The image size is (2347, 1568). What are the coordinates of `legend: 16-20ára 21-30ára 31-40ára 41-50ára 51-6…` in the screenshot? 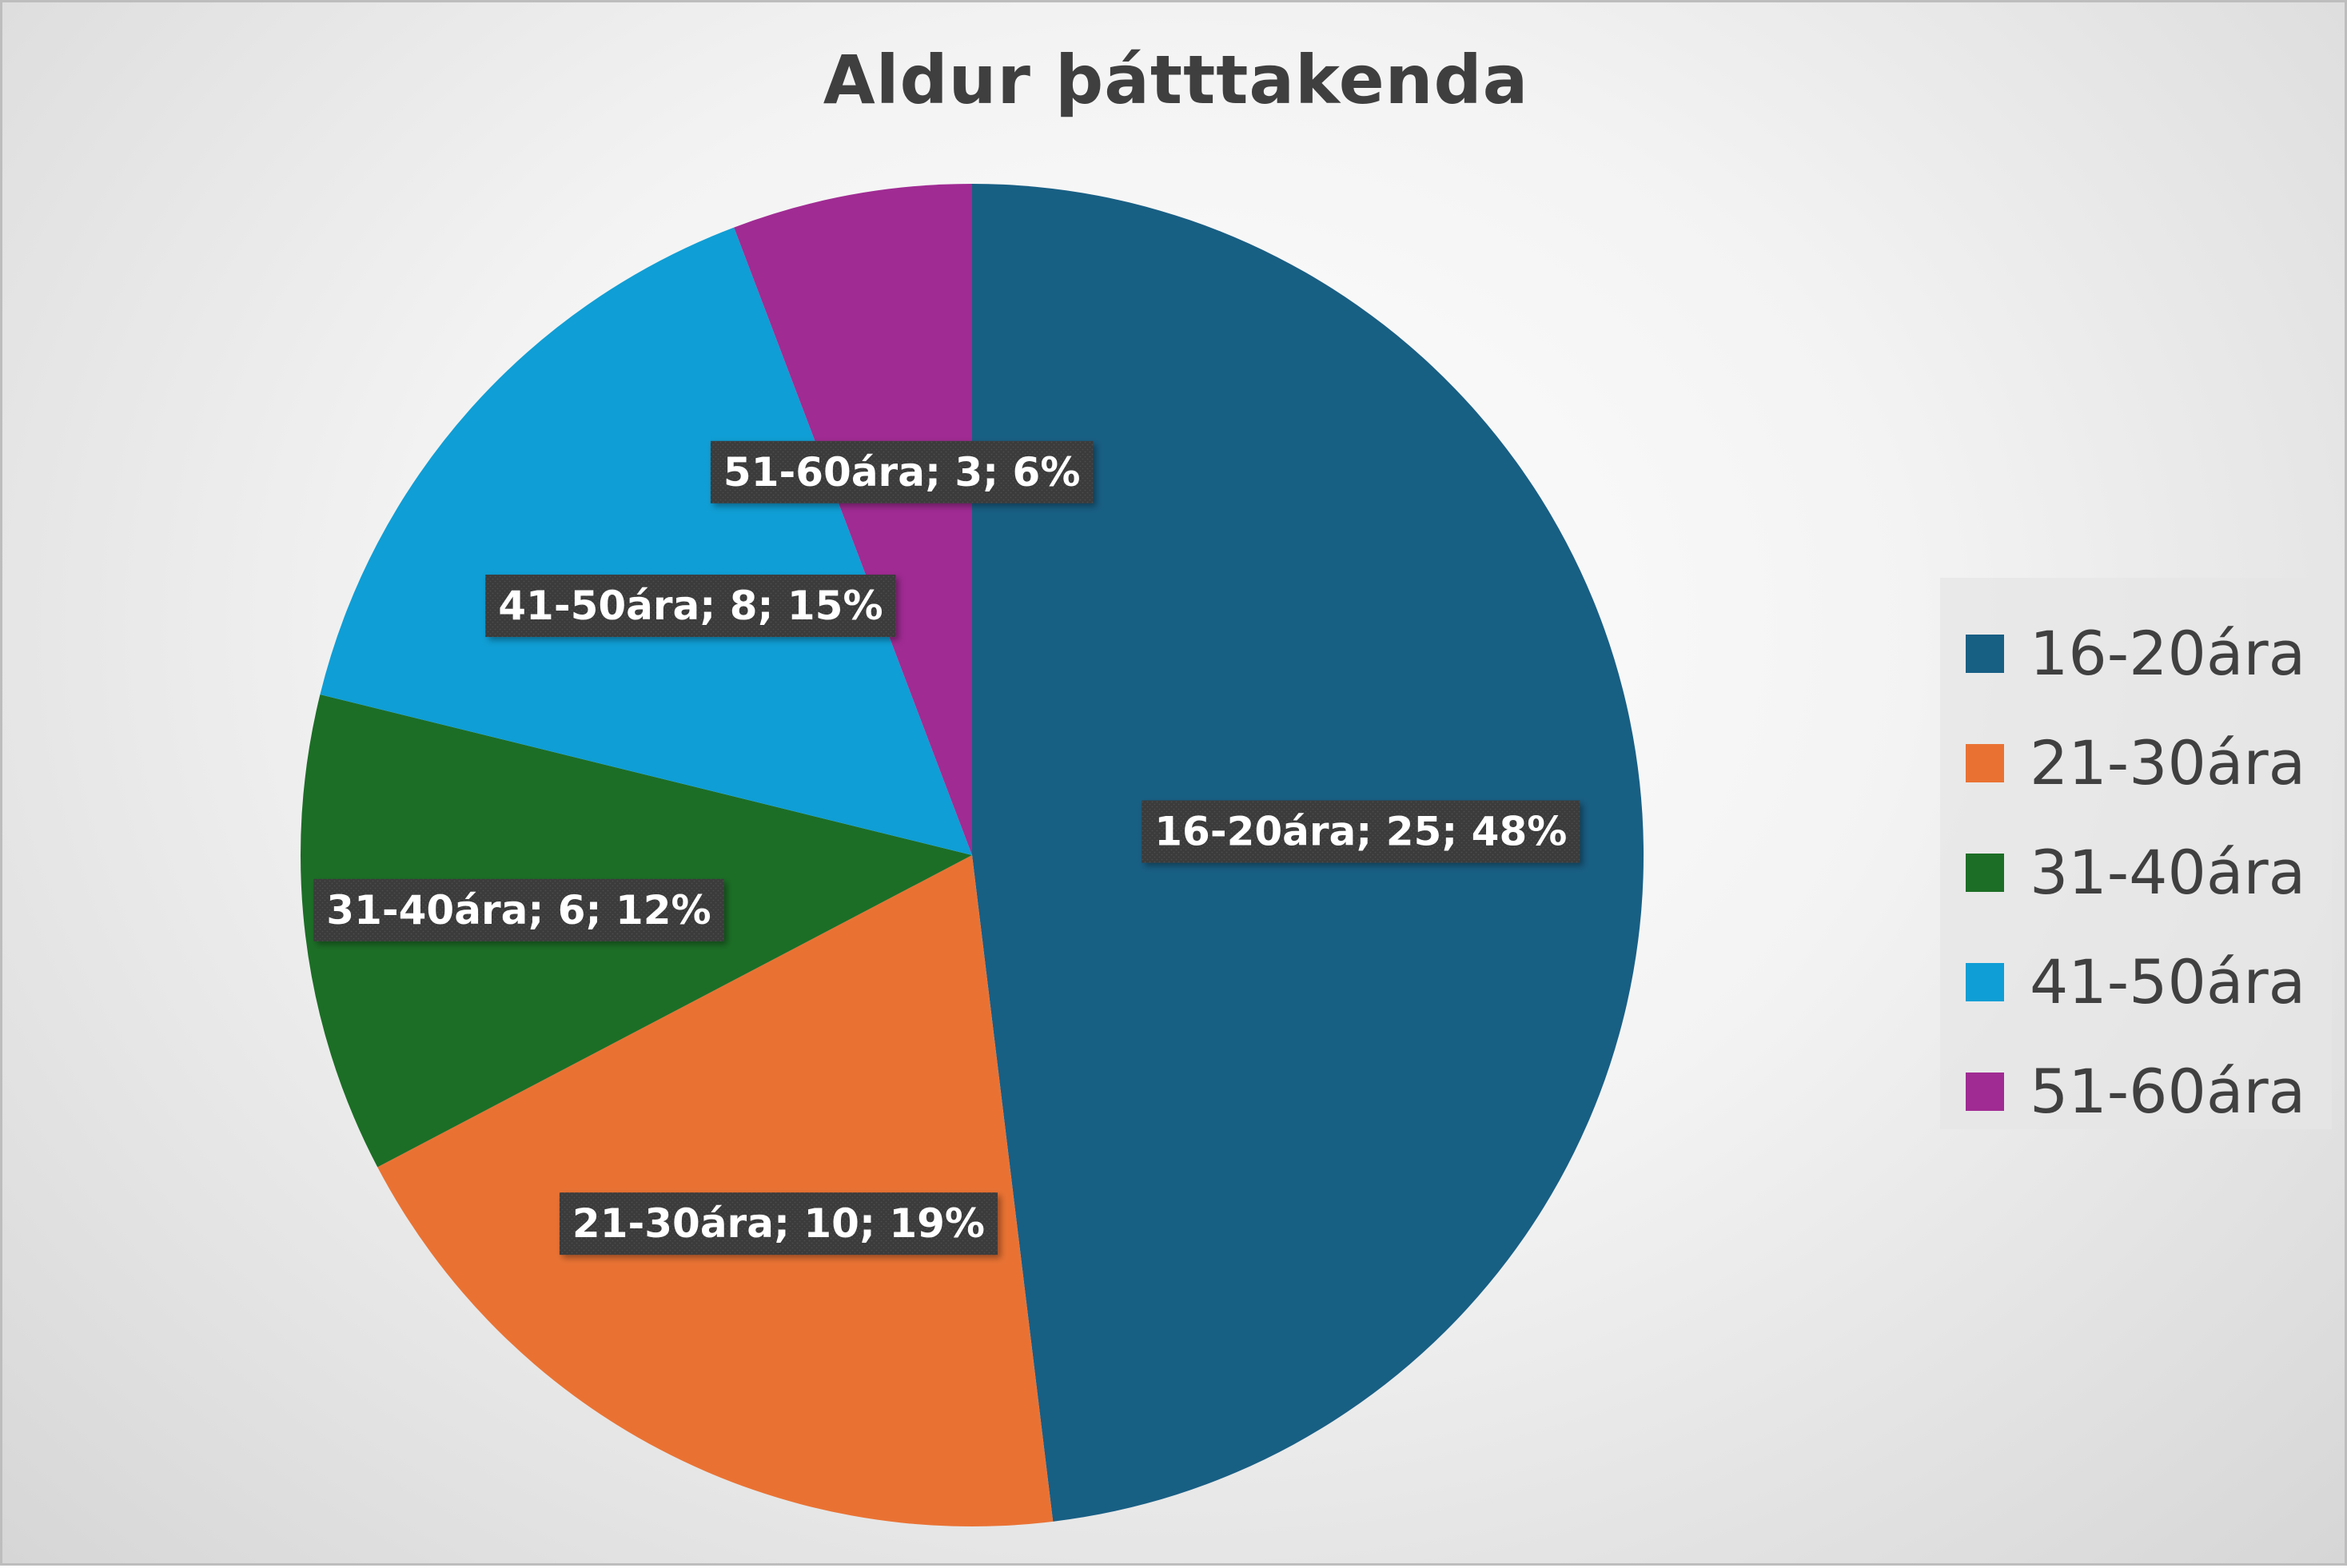 It's located at (2136, 853).